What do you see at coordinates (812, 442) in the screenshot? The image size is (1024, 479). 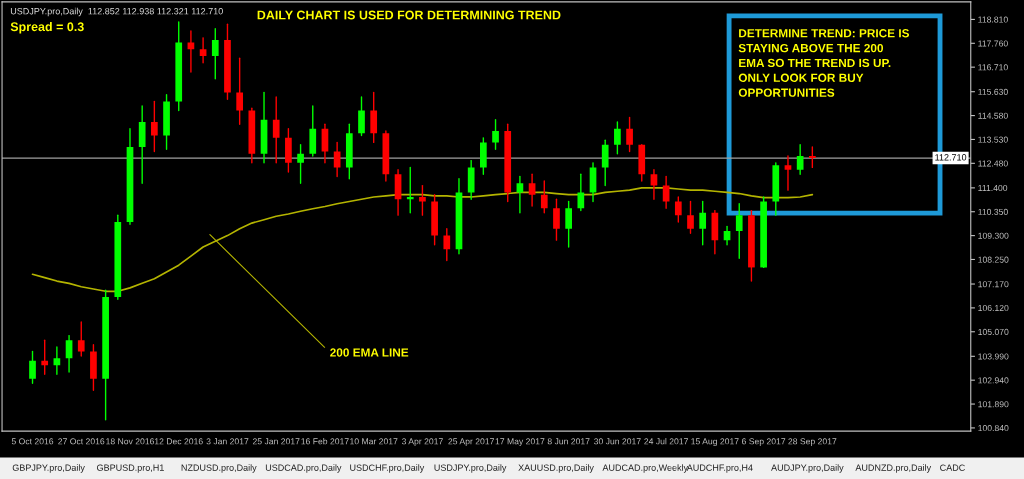 I see `x-tick-label: 28 Sep 2017` at bounding box center [812, 442].